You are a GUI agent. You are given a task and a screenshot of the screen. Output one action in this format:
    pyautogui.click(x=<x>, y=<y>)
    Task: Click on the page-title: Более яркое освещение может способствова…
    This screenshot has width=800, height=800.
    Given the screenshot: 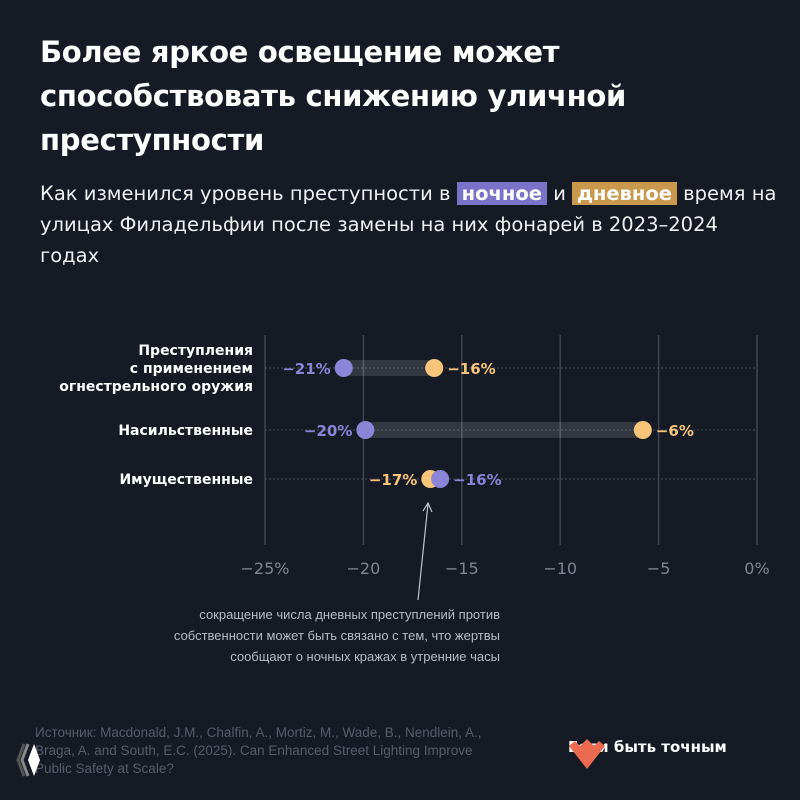 What is the action you would take?
    pyautogui.click(x=333, y=96)
    